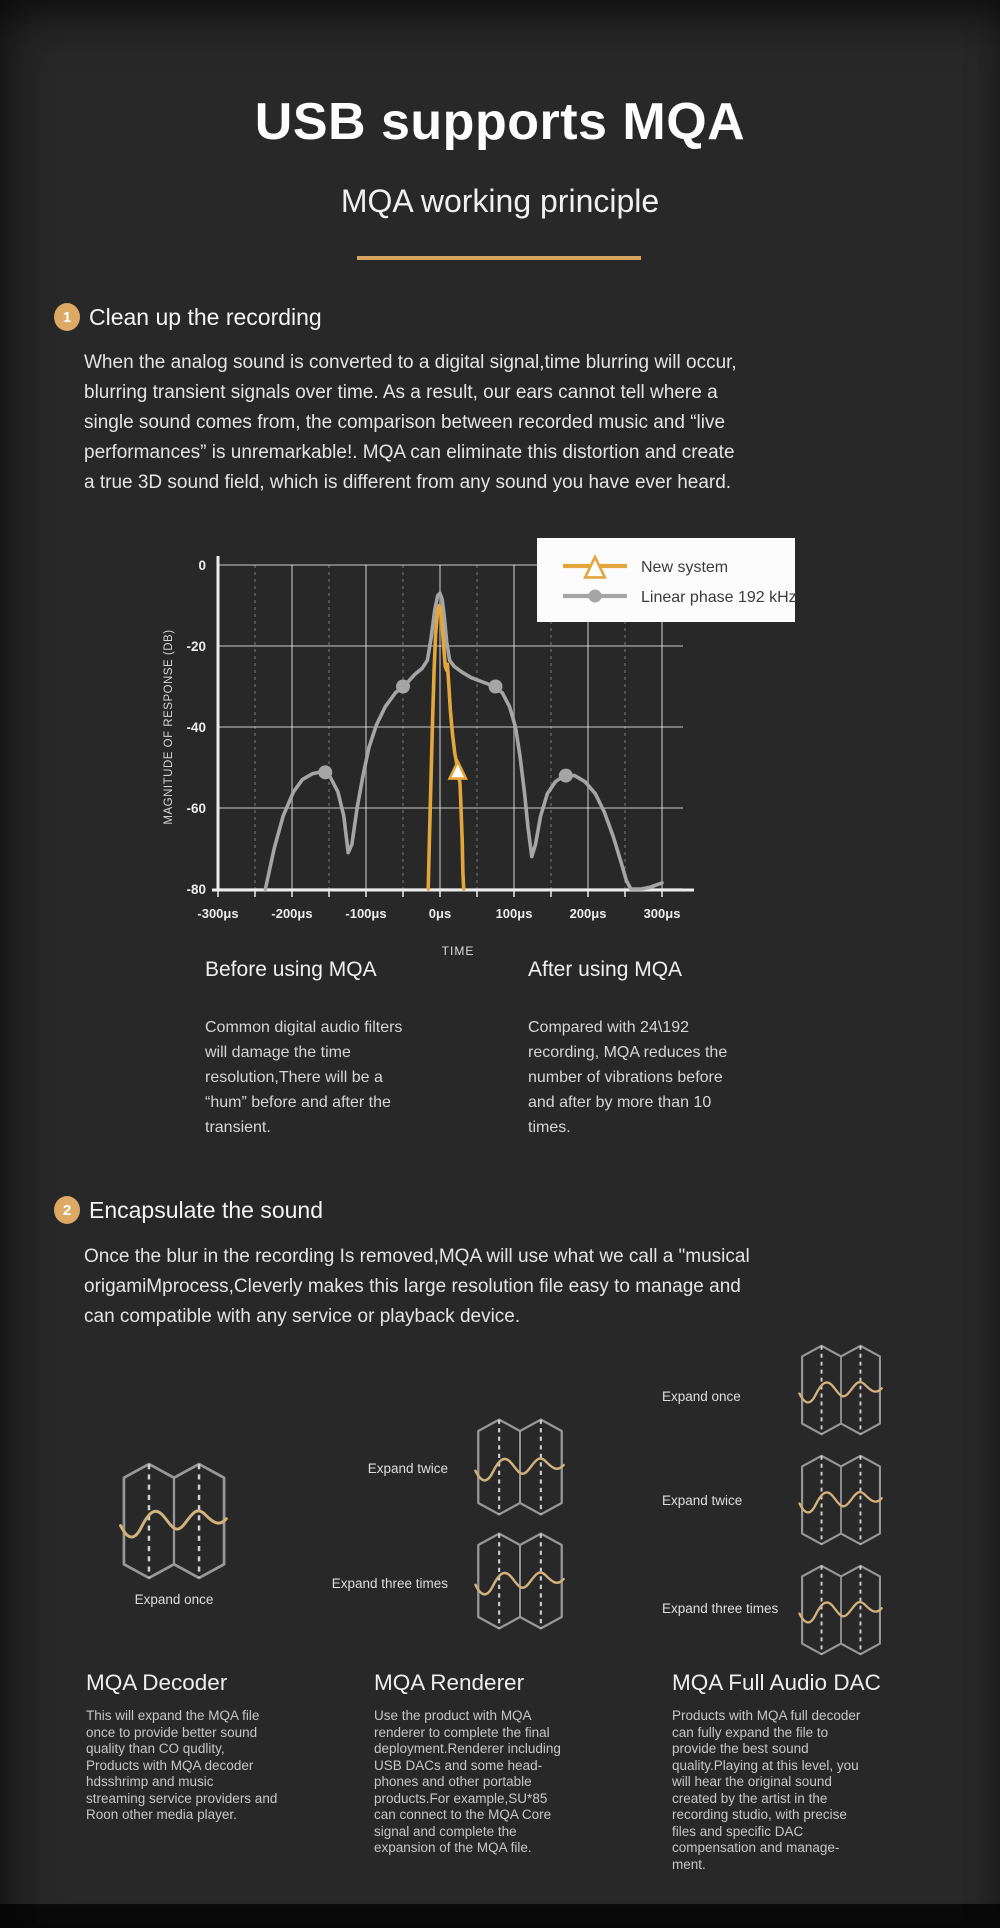 The width and height of the screenshot is (1000, 1928). What do you see at coordinates (499, 258) in the screenshot?
I see `accent-divider` at bounding box center [499, 258].